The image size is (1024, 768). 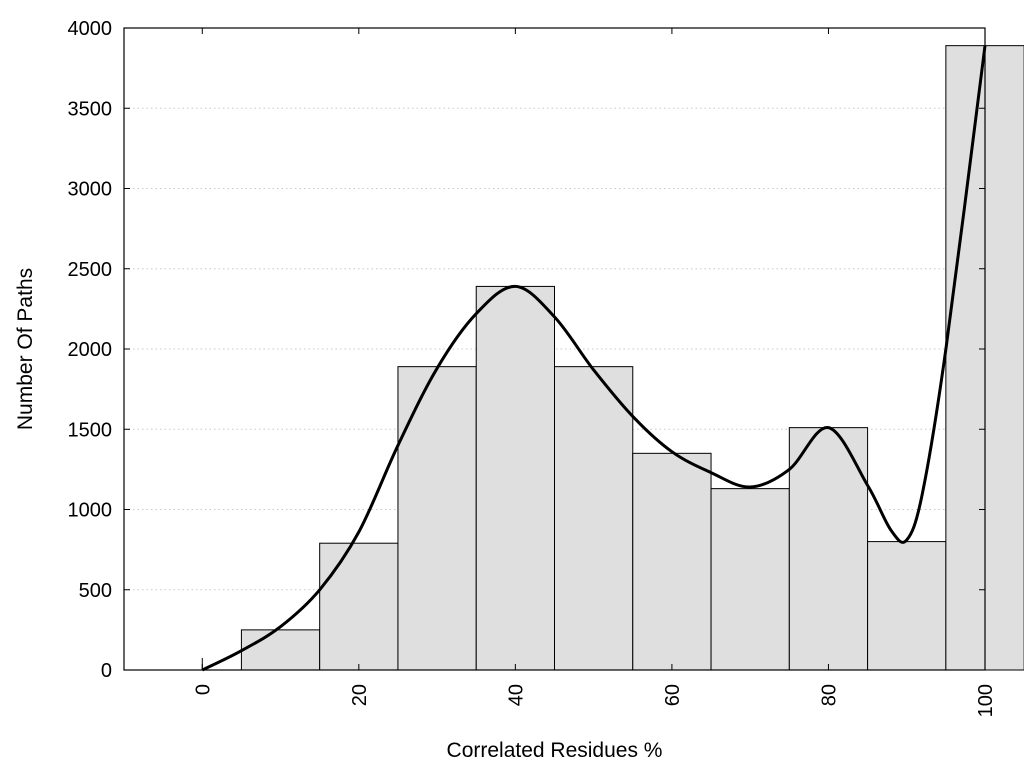 What do you see at coordinates (673, 695) in the screenshot?
I see `x-tick-label: 60` at bounding box center [673, 695].